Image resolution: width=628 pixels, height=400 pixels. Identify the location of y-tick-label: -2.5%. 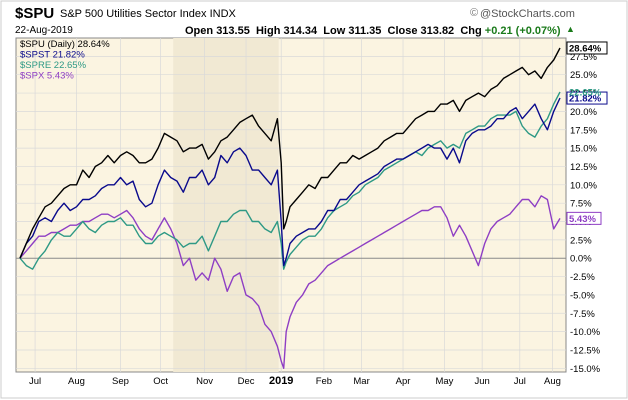
(582, 277).